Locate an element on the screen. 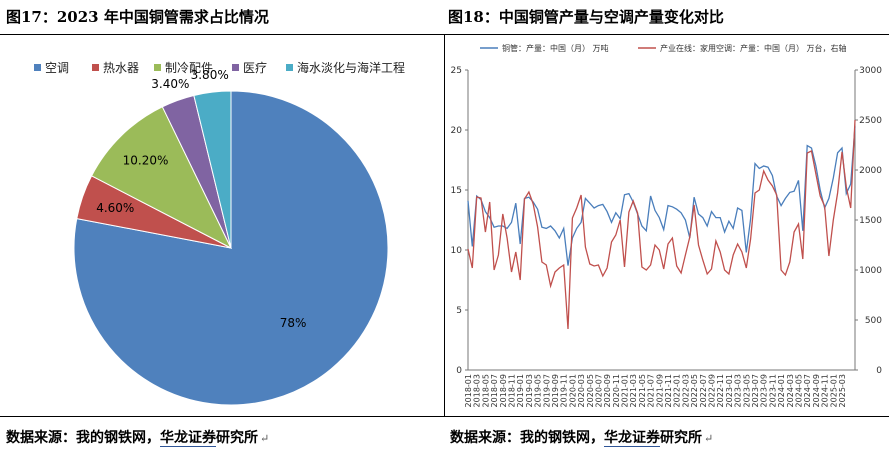  pie-chart-title: 图17：2023 年中国铜管需求占比情况 is located at coordinates (137, 17).